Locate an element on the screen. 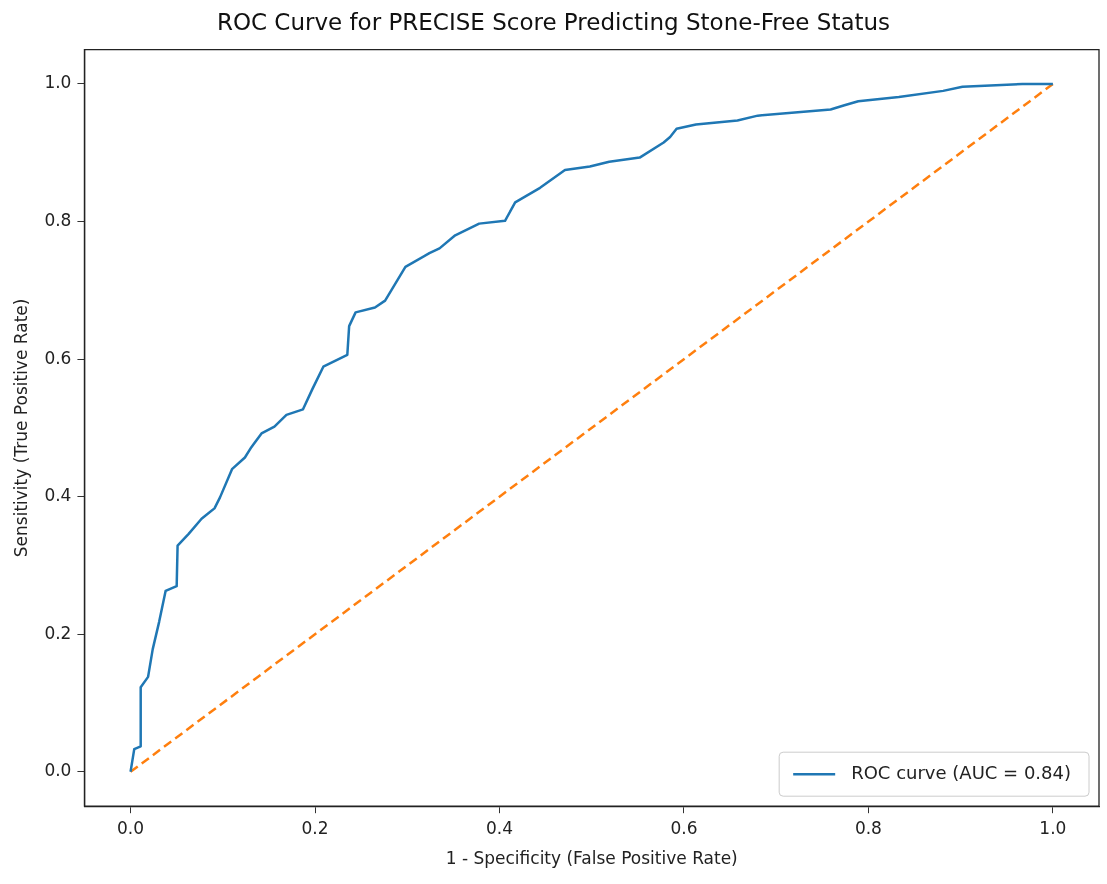 This screenshot has height=884, width=1107. y-tick-label: 0.4 is located at coordinates (58, 495).